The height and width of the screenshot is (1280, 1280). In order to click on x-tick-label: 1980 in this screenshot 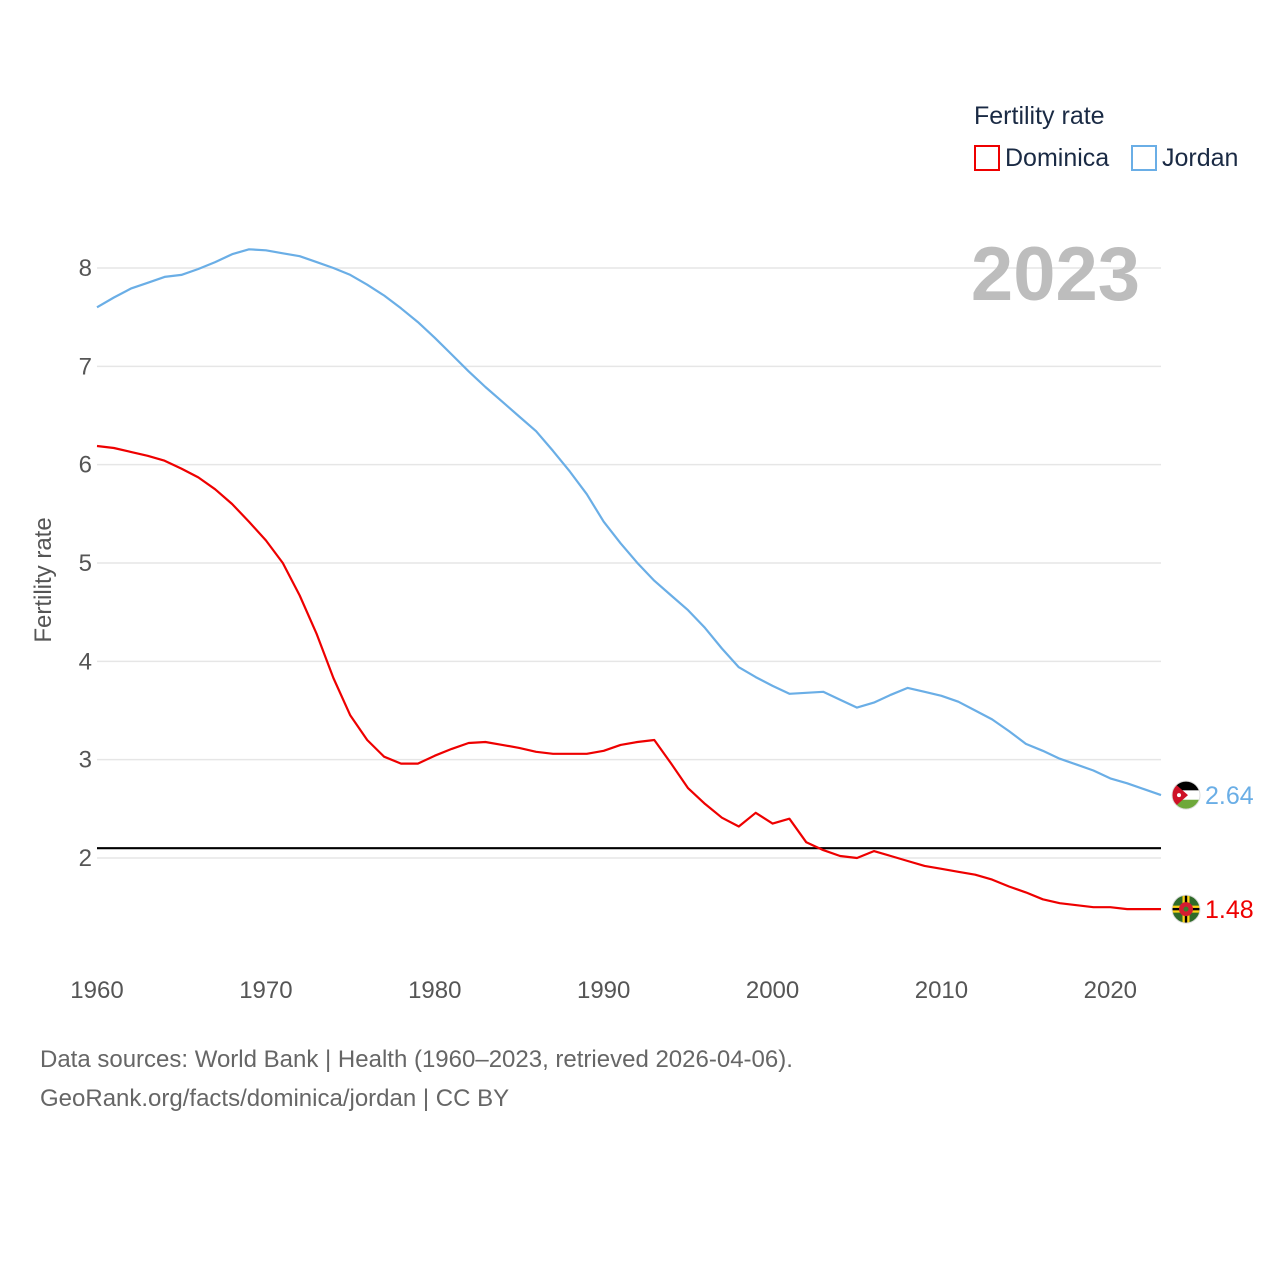, I will do `click(434, 990)`.